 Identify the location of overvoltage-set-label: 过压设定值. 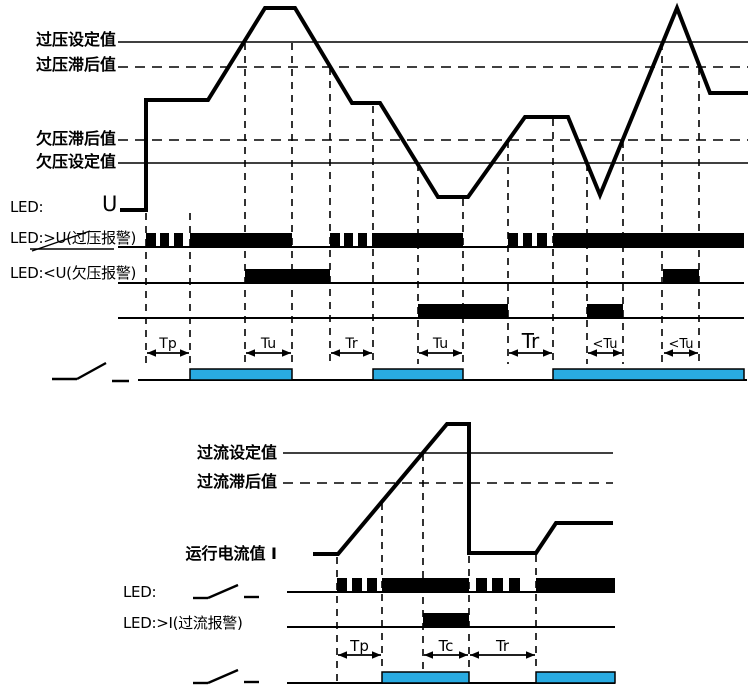
(75, 39).